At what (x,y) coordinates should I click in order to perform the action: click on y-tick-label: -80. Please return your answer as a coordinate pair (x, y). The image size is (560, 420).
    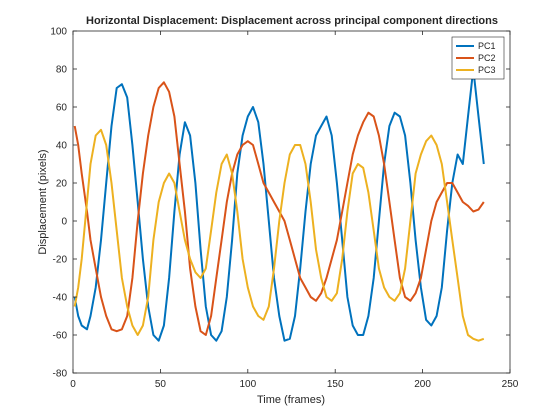
    Looking at the image, I should click on (60, 374).